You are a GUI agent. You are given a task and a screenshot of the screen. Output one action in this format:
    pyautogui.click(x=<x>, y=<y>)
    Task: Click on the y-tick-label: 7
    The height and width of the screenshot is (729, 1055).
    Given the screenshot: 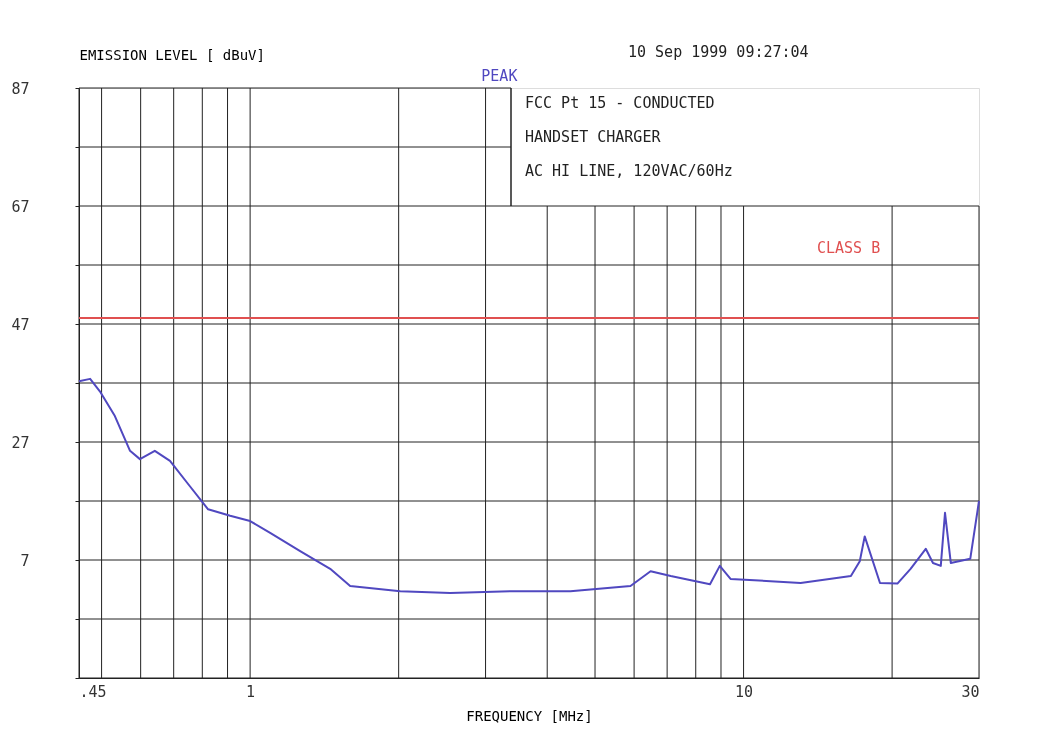 What is the action you would take?
    pyautogui.click(x=25, y=560)
    